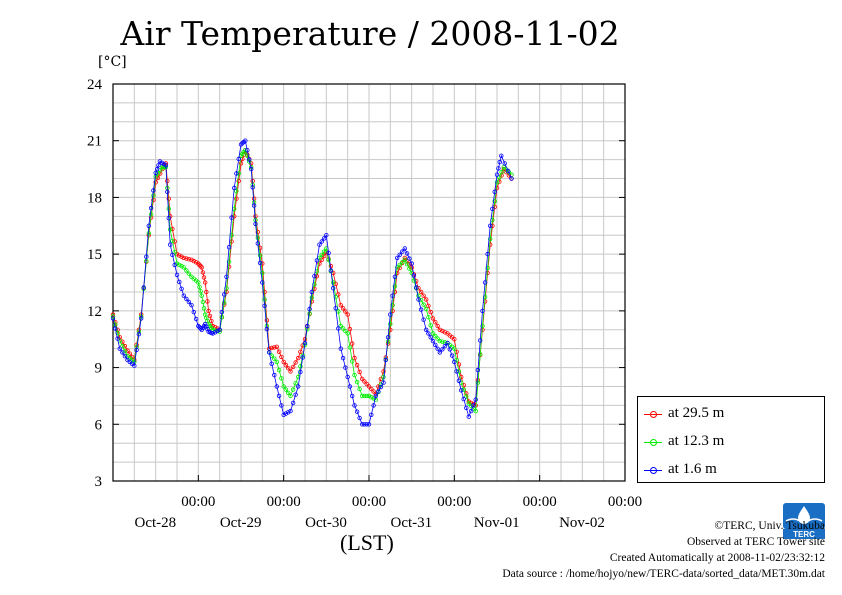  I want to click on y-tick-label: 6, so click(99, 425).